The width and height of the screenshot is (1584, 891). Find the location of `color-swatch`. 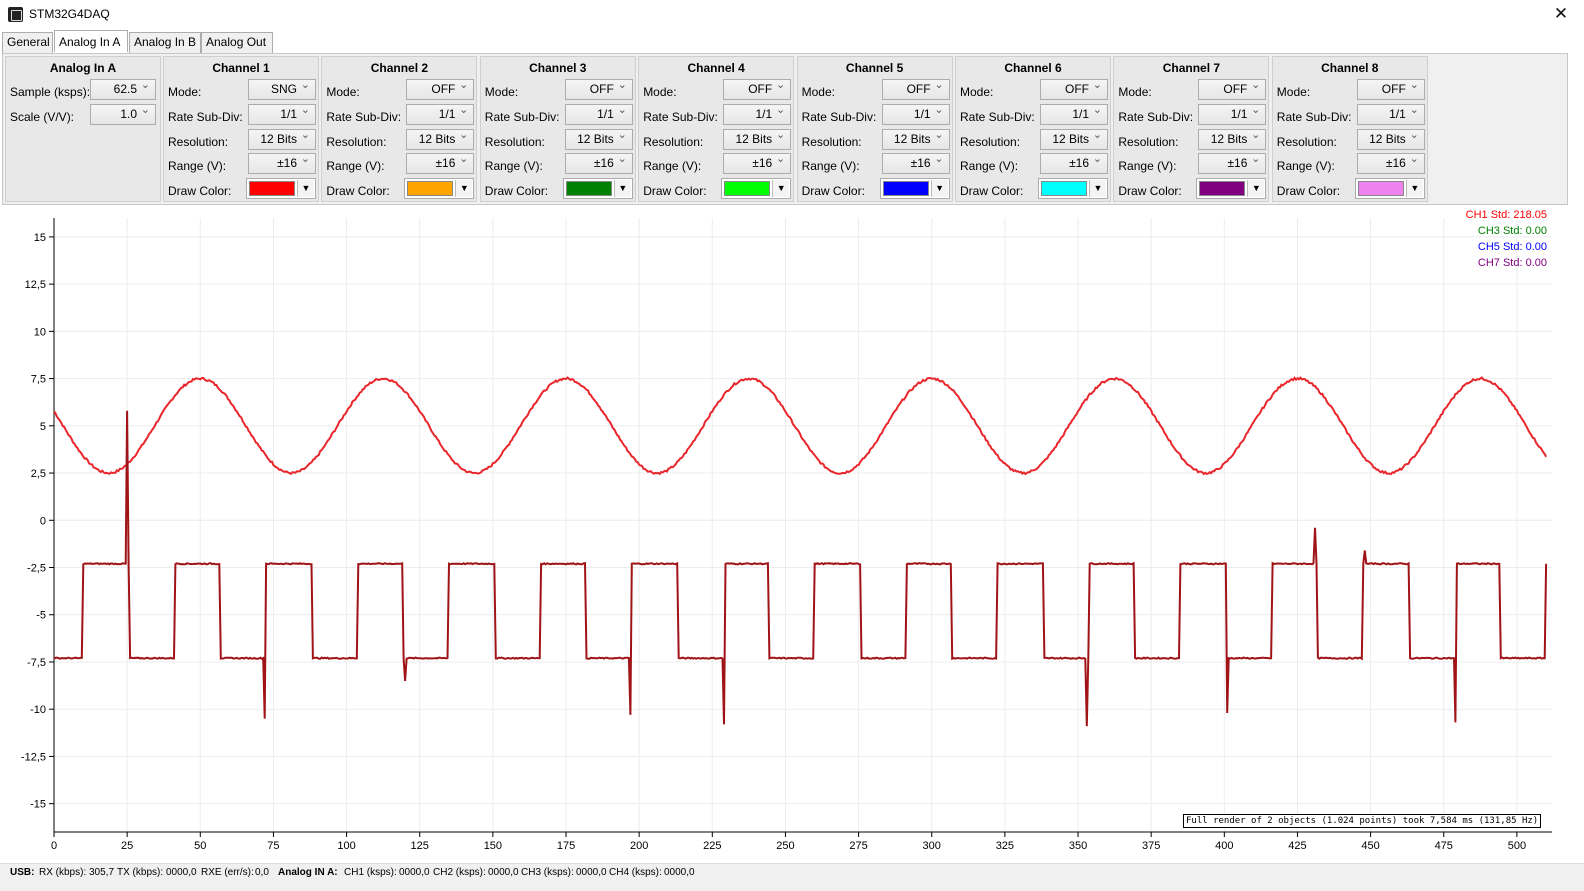

color-swatch is located at coordinates (1380, 188).